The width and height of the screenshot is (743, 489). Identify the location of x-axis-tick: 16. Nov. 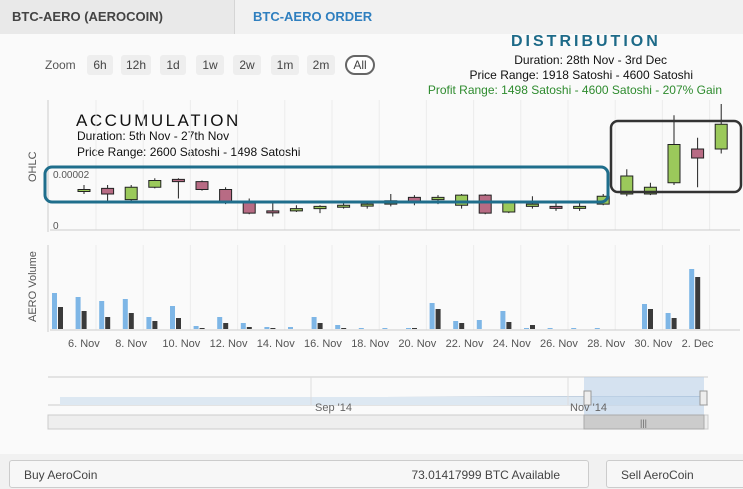
(323, 344).